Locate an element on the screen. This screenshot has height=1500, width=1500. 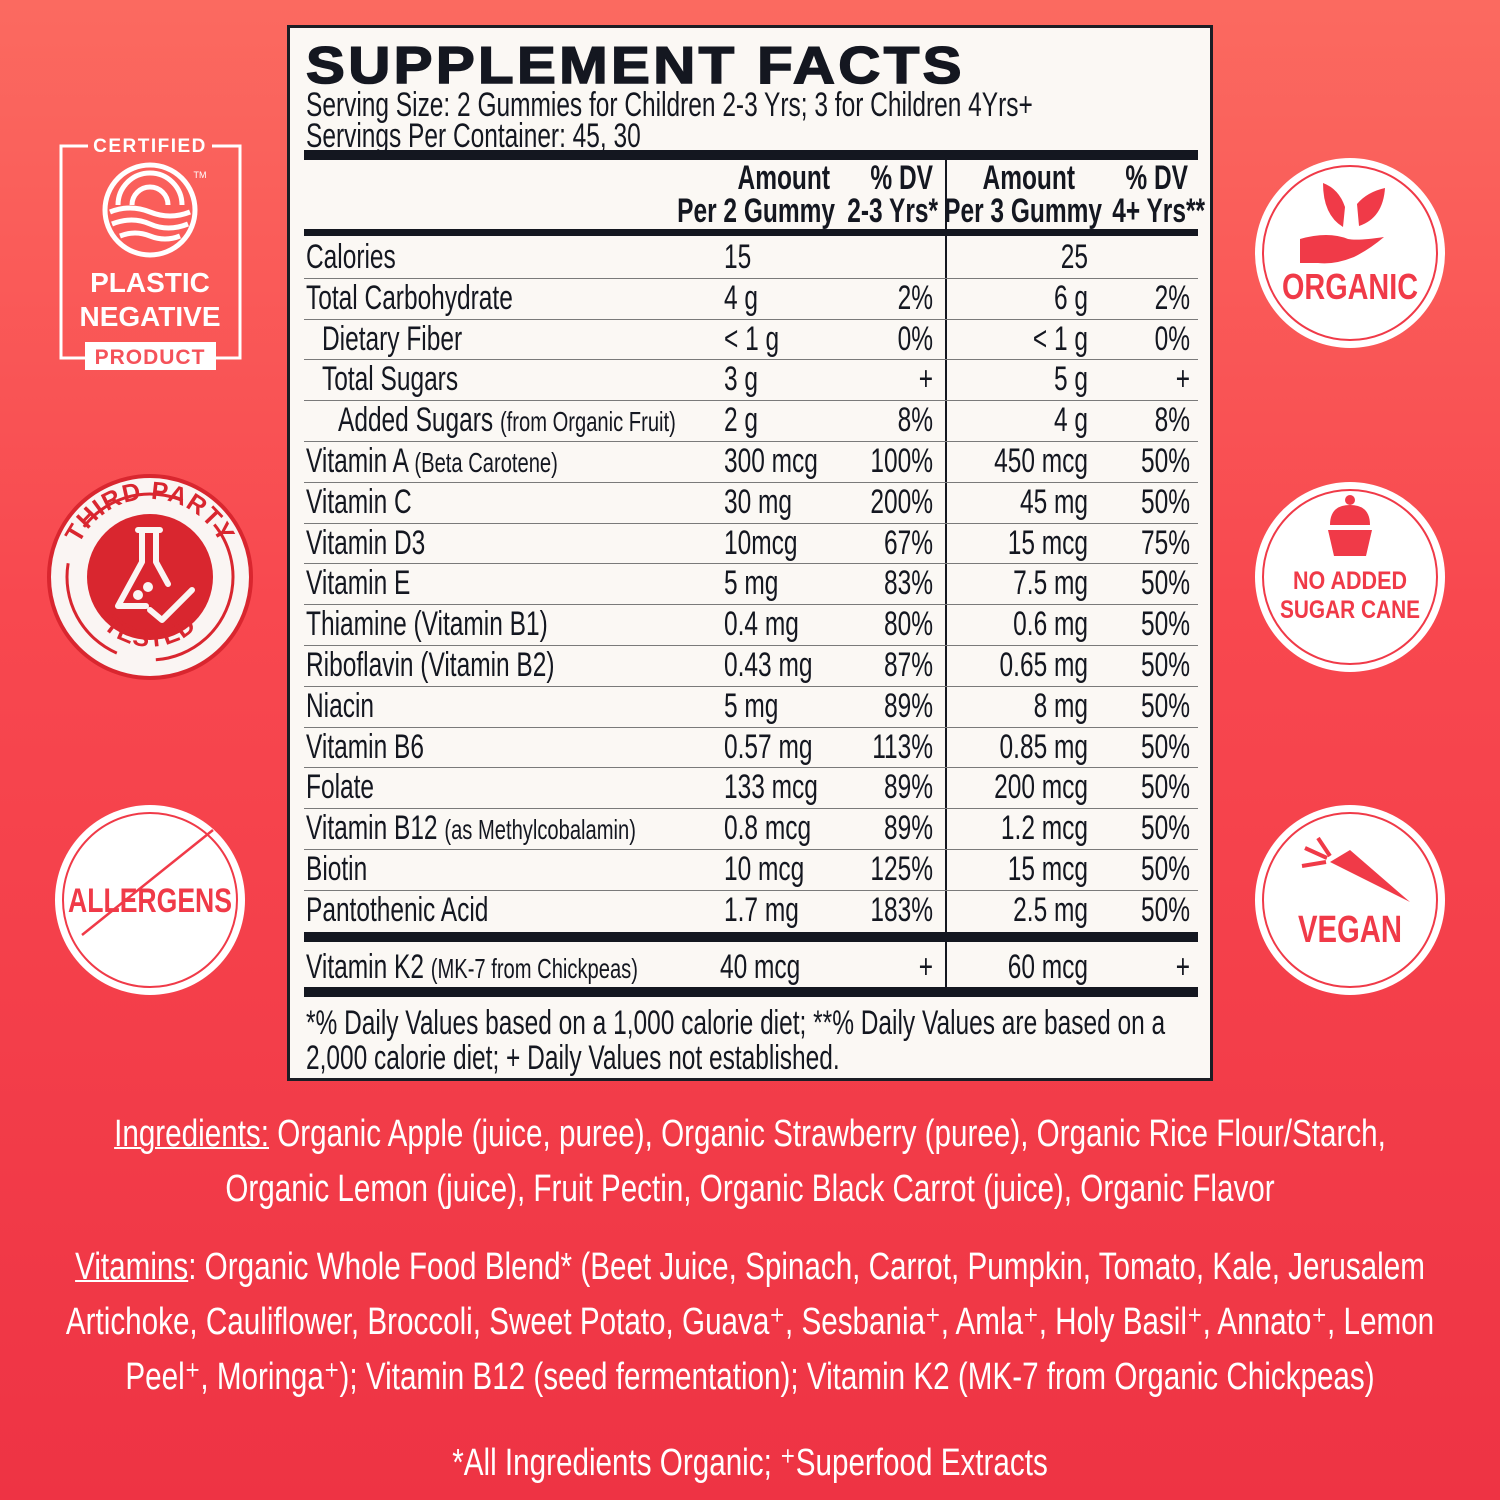
amount-3-gummy: 8 mg is located at coordinates (1060, 705).